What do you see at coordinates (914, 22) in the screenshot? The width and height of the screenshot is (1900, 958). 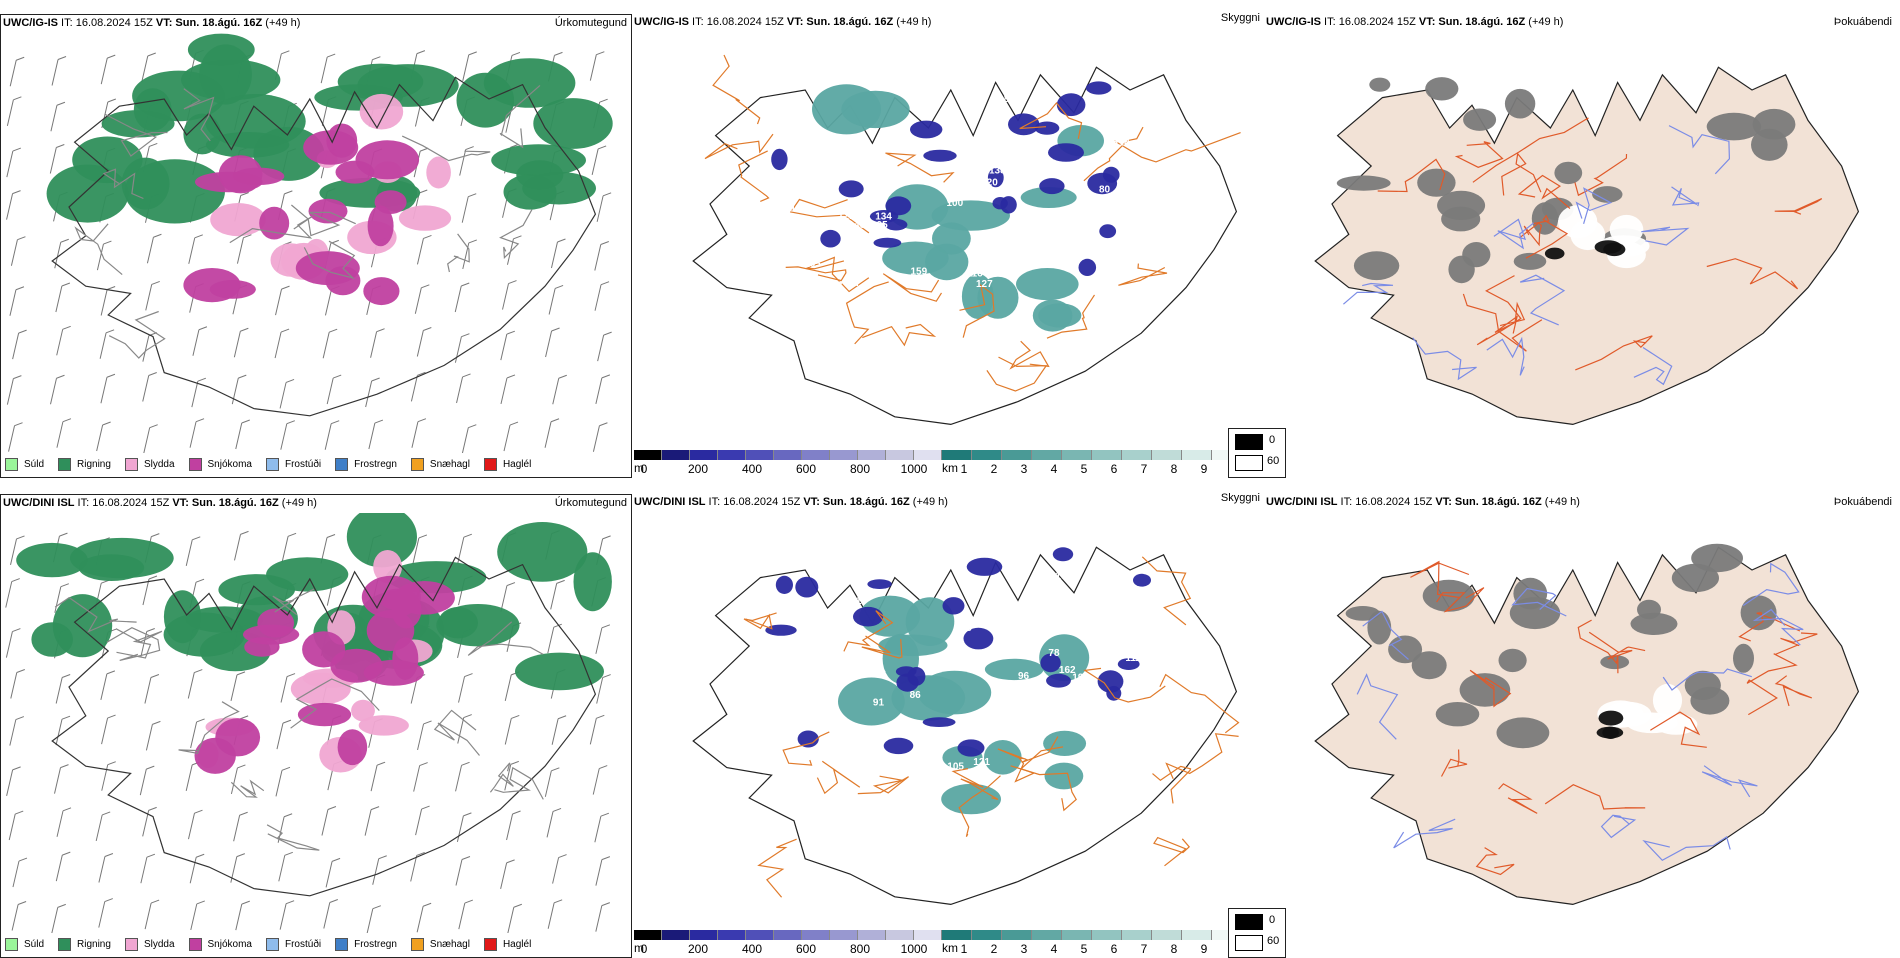 I see `lead-time: (+49 h)` at bounding box center [914, 22].